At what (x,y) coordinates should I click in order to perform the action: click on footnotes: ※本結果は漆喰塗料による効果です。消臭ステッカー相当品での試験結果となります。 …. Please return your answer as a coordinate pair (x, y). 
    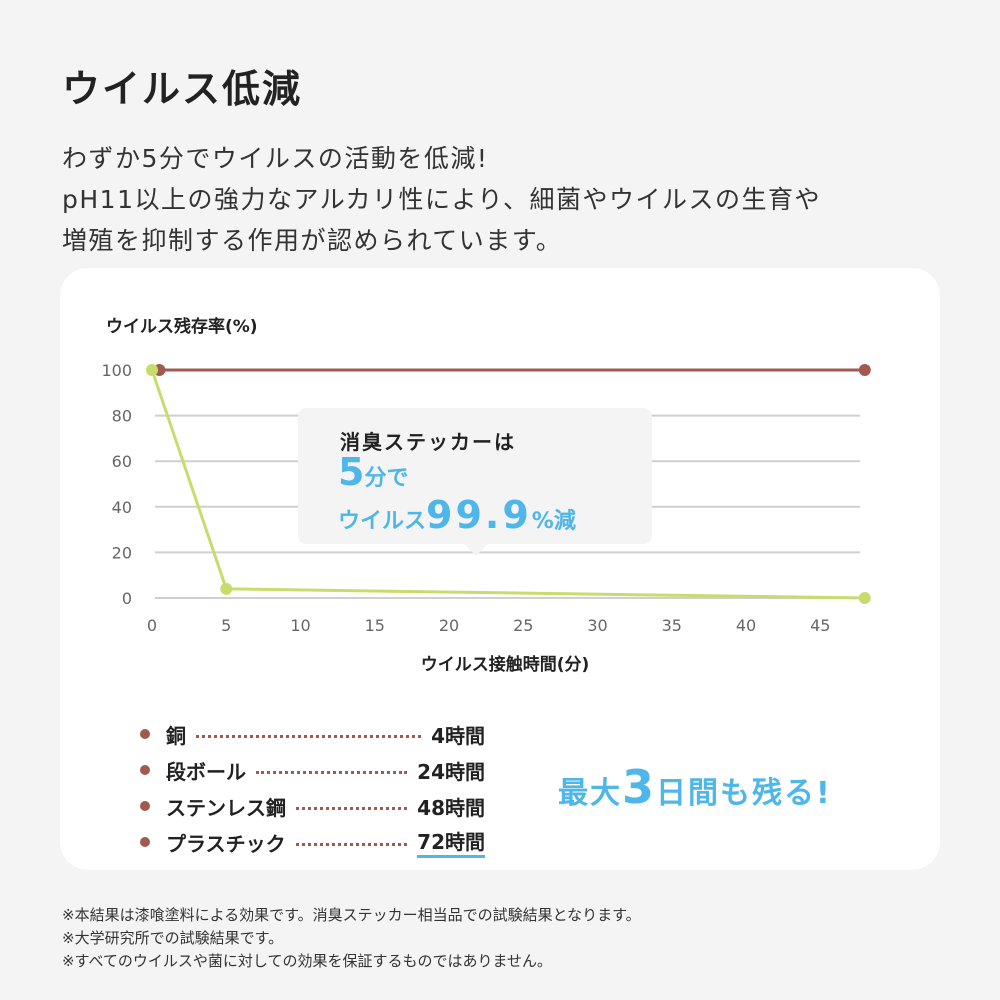
    Looking at the image, I should click on (351, 938).